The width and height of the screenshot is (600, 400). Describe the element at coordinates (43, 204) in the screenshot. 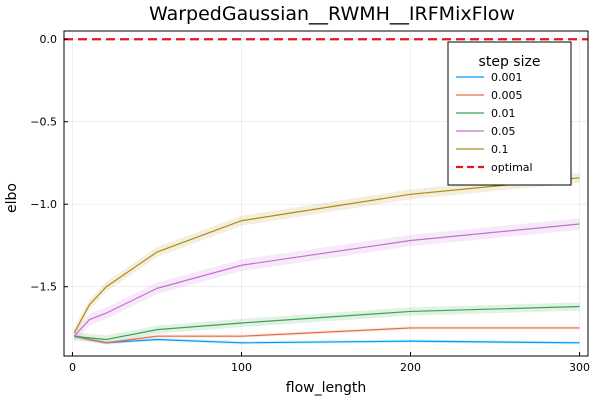

I see `y-tick-label: −1.0` at that location.